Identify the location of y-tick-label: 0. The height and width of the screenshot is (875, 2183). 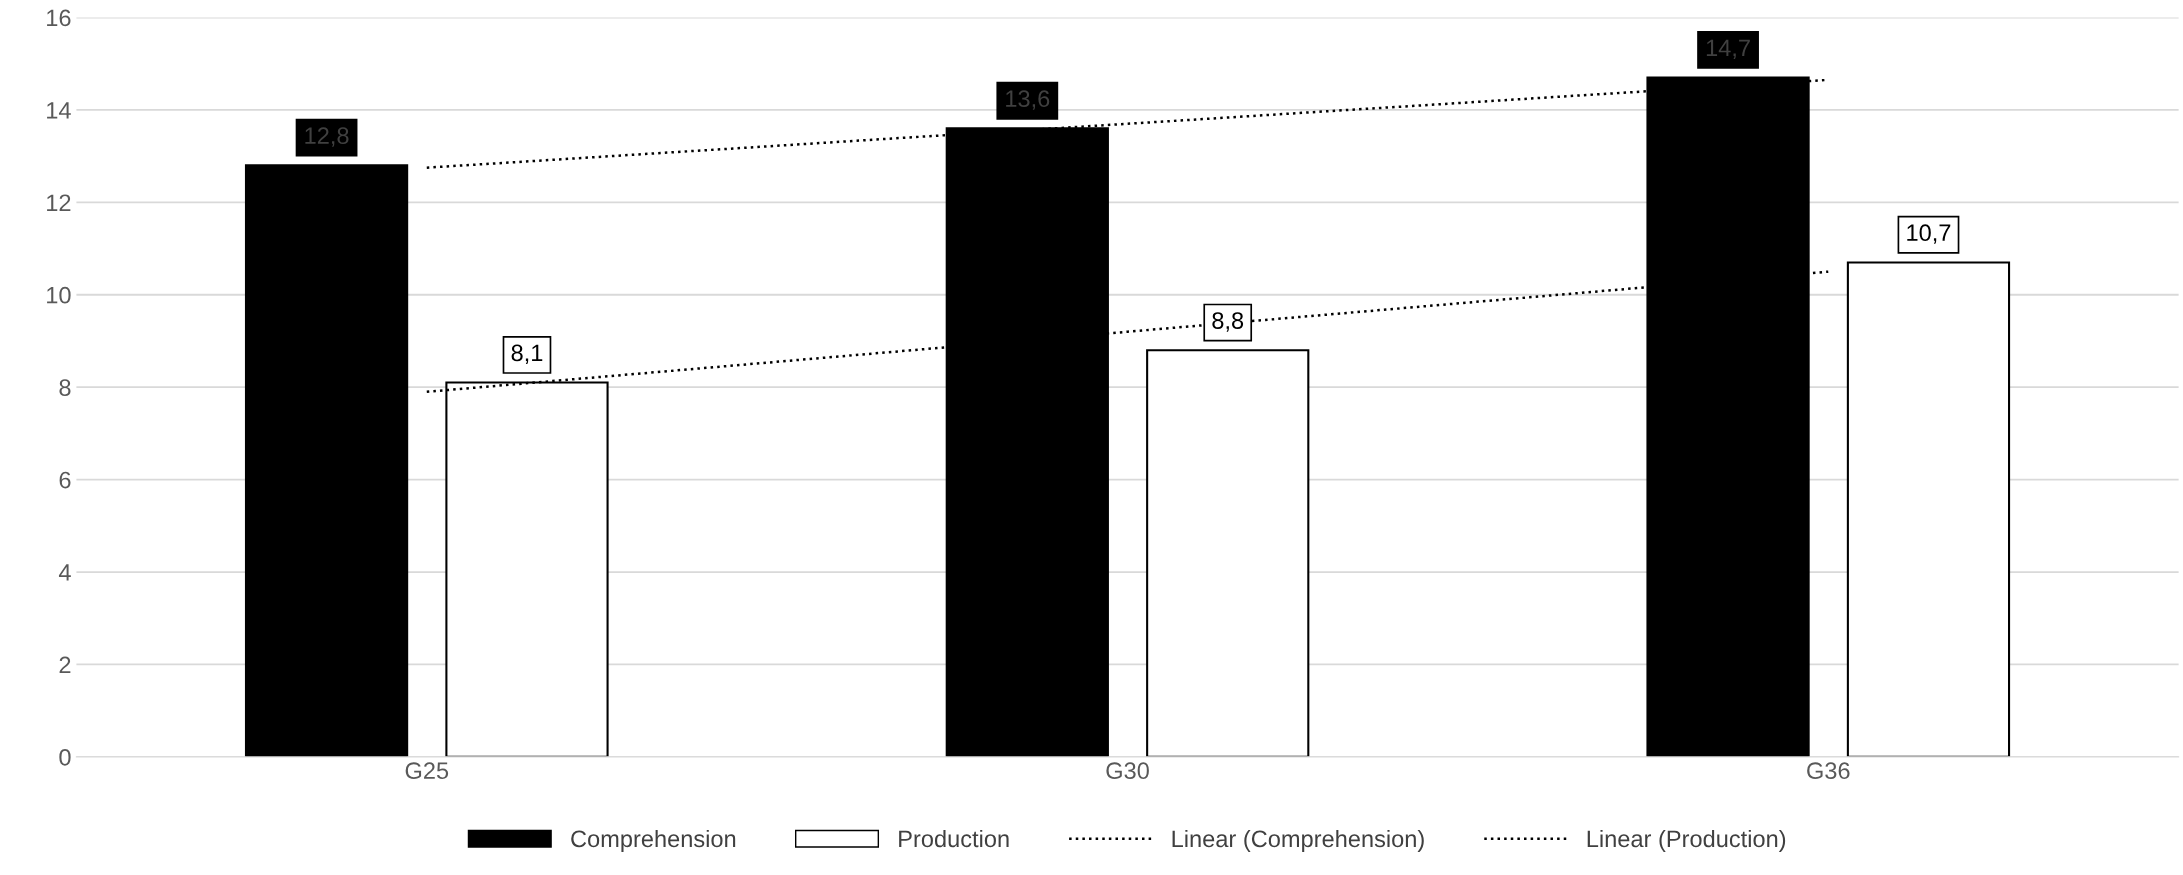
(65, 757).